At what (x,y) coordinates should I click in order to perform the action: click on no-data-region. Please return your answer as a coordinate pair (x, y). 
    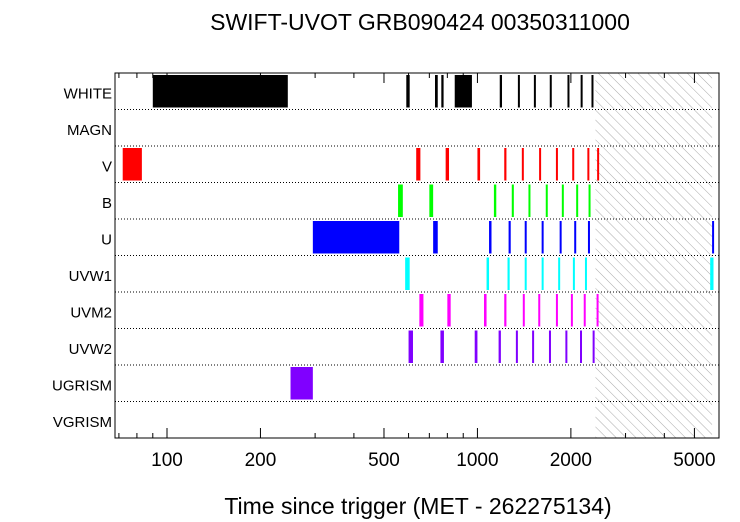
    Looking at the image, I should click on (654, 255).